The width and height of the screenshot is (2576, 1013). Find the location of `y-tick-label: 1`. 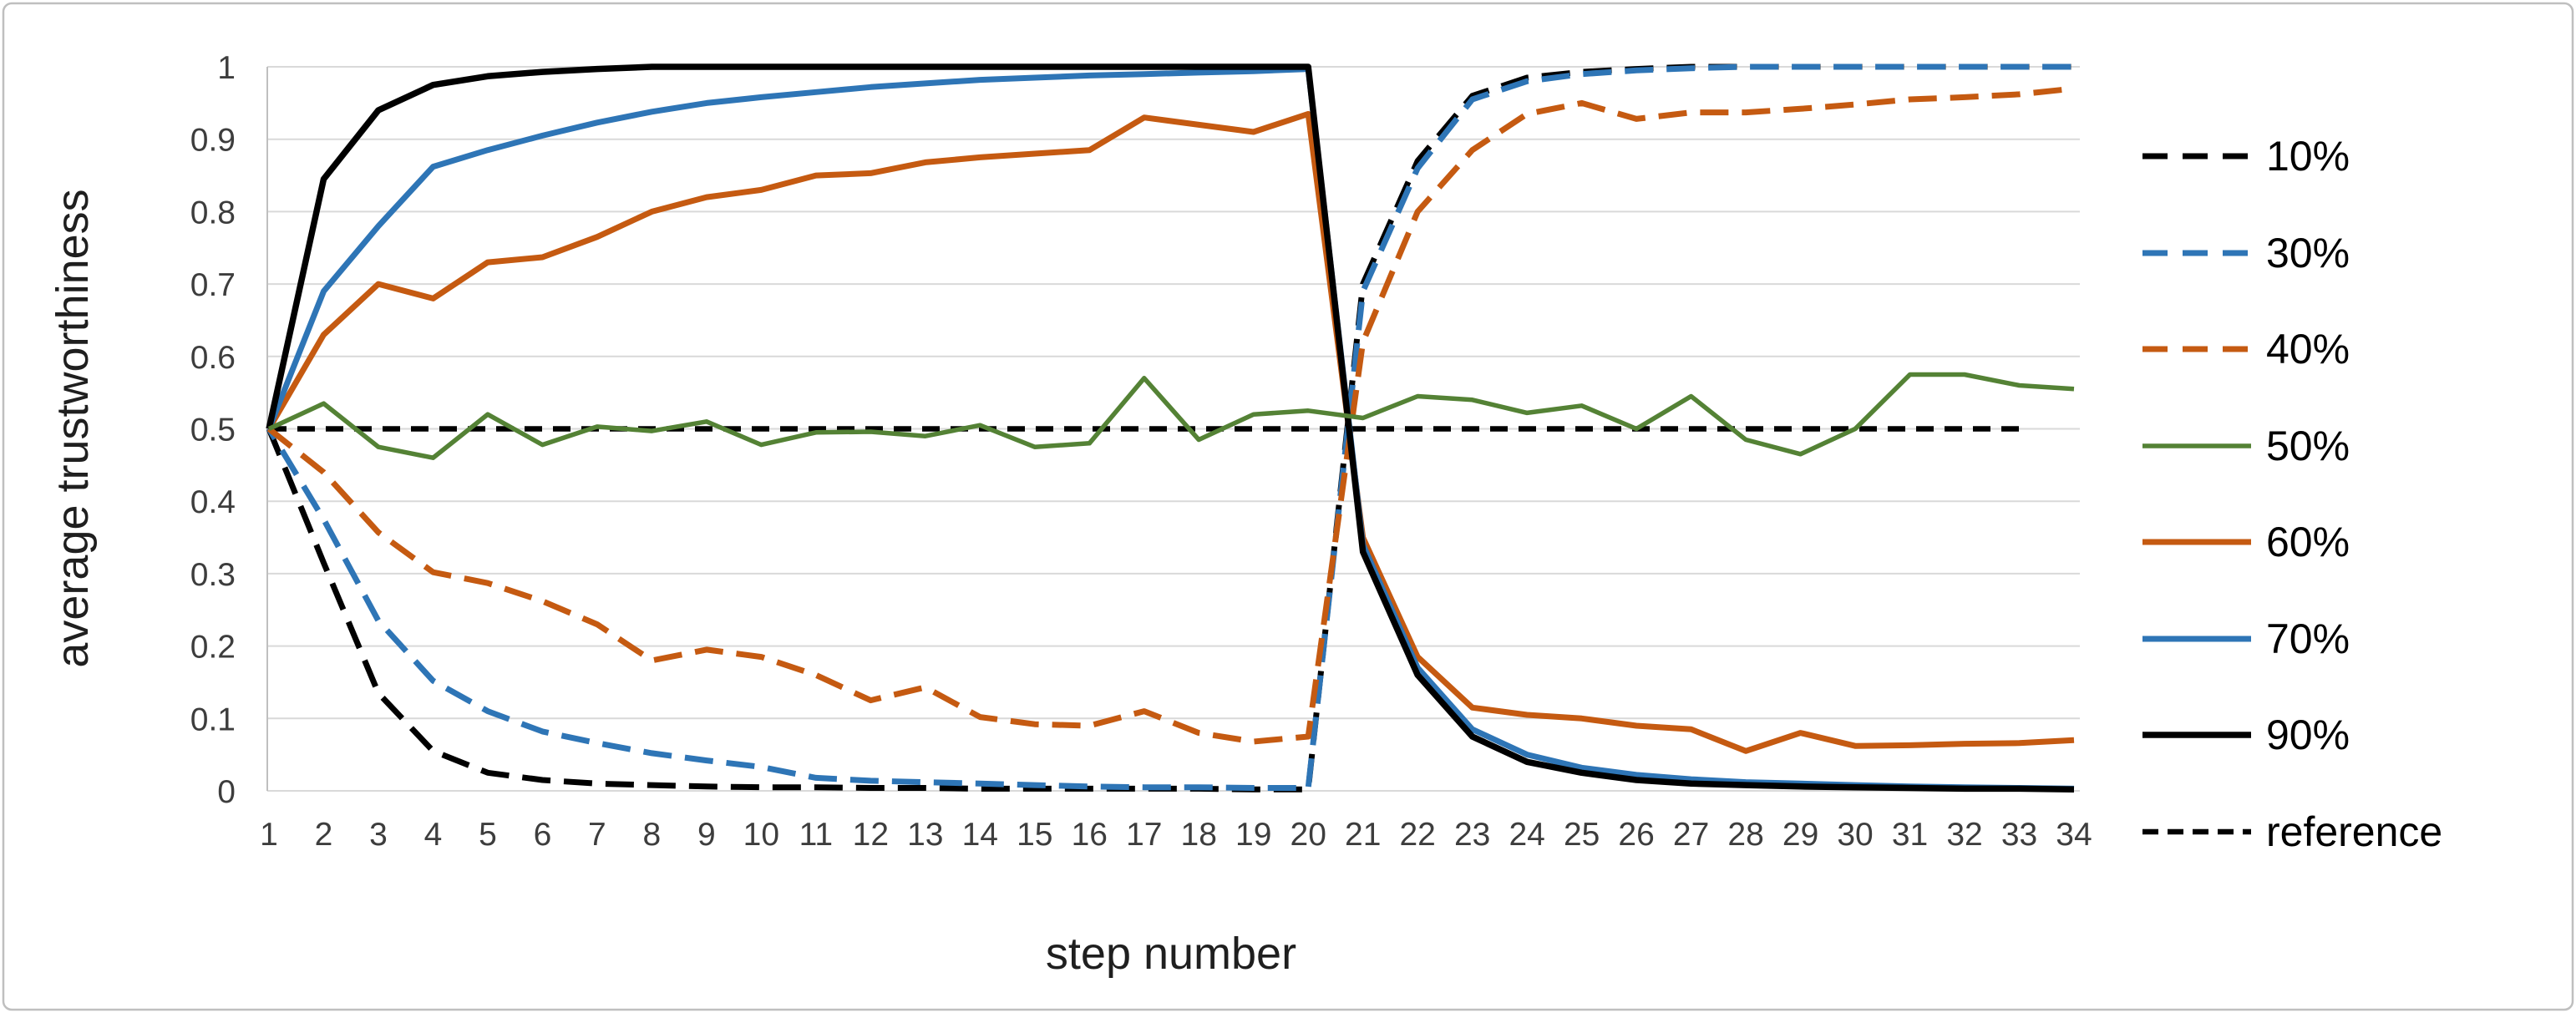

y-tick-label: 1 is located at coordinates (227, 68).